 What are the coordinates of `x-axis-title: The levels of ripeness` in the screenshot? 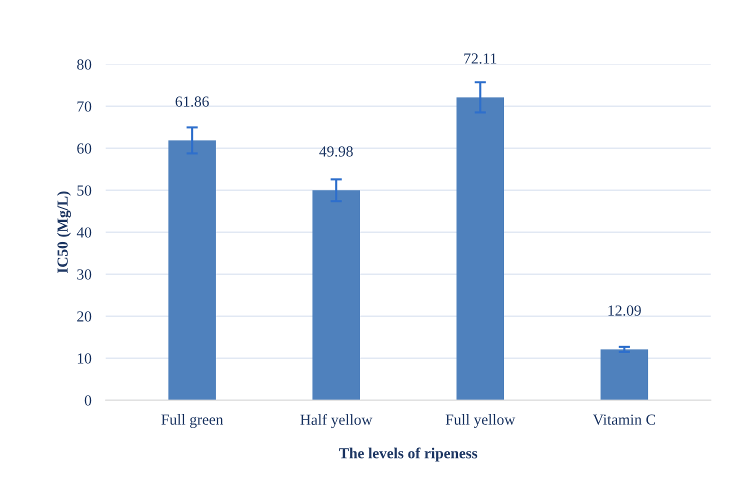 It's located at (408, 455).